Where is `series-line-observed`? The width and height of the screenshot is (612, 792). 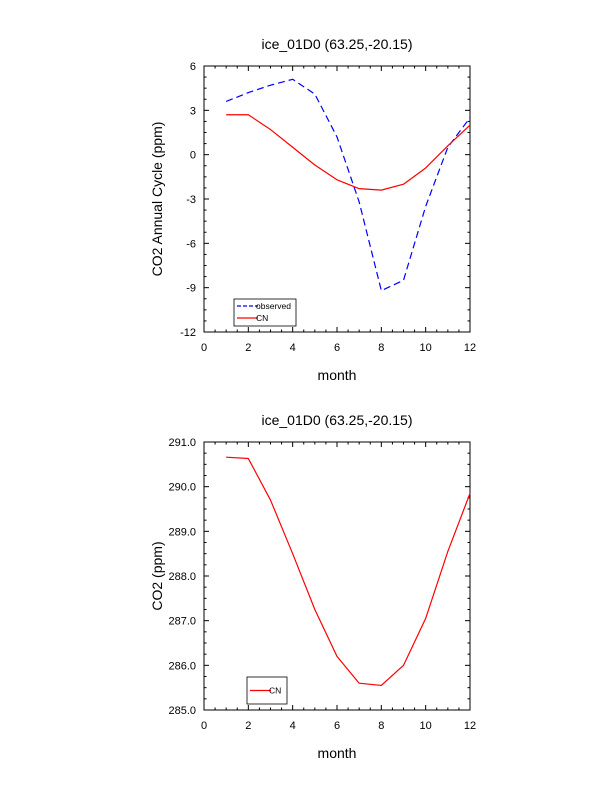
series-line-observed is located at coordinates (348, 185).